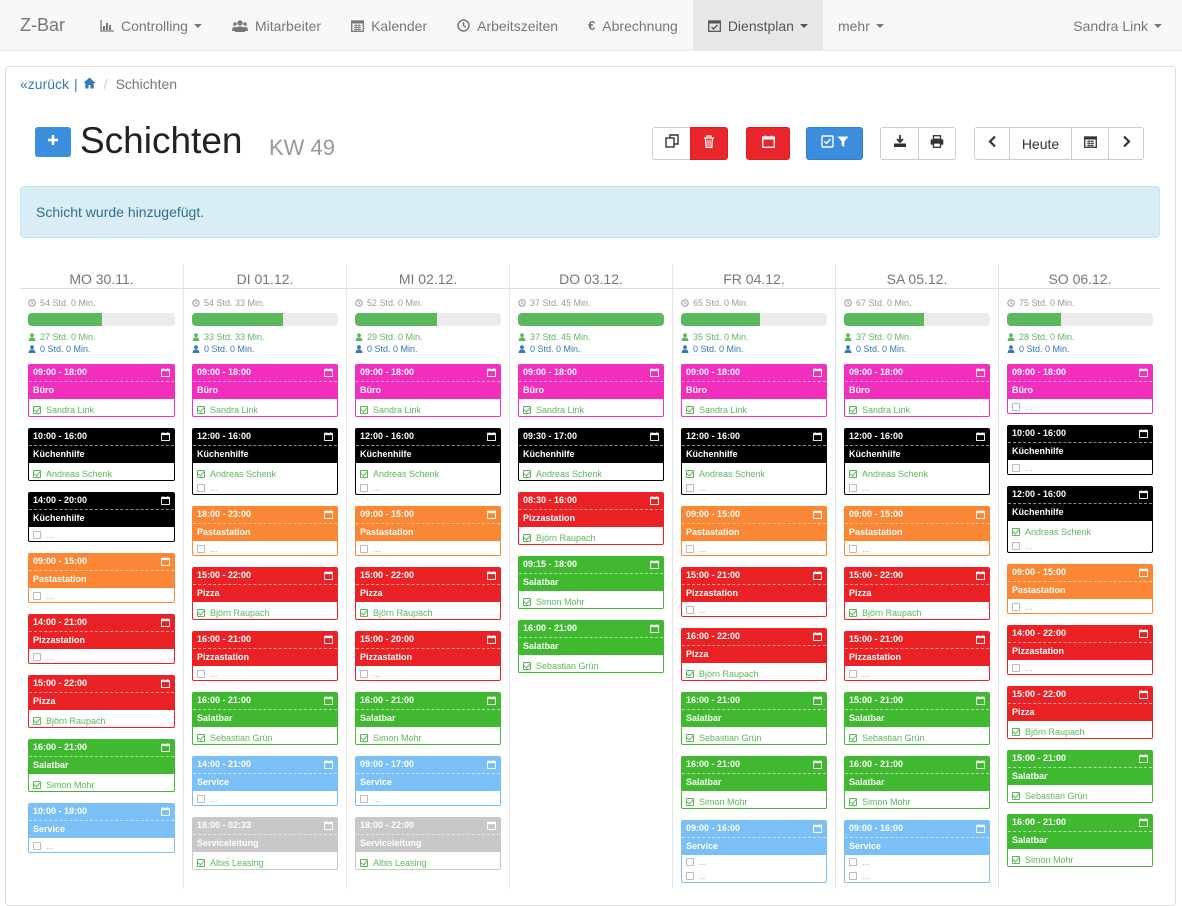 The height and width of the screenshot is (906, 1182). What do you see at coordinates (1090, 143) in the screenshot?
I see `date-picker-button` at bounding box center [1090, 143].